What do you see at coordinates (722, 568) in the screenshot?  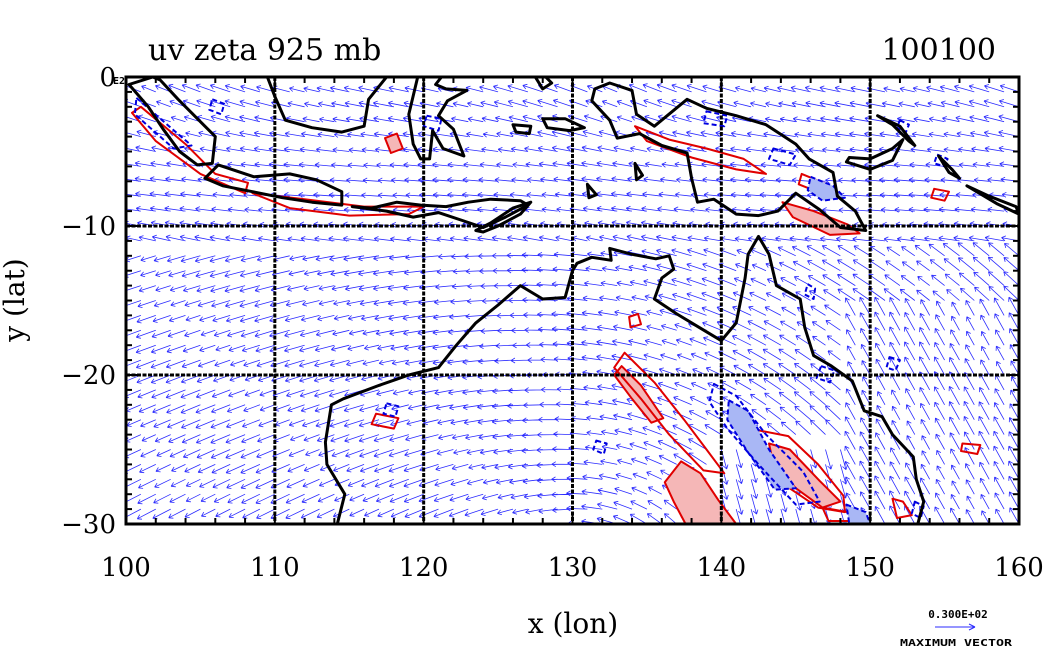 I see `x-tick-label: 140` at bounding box center [722, 568].